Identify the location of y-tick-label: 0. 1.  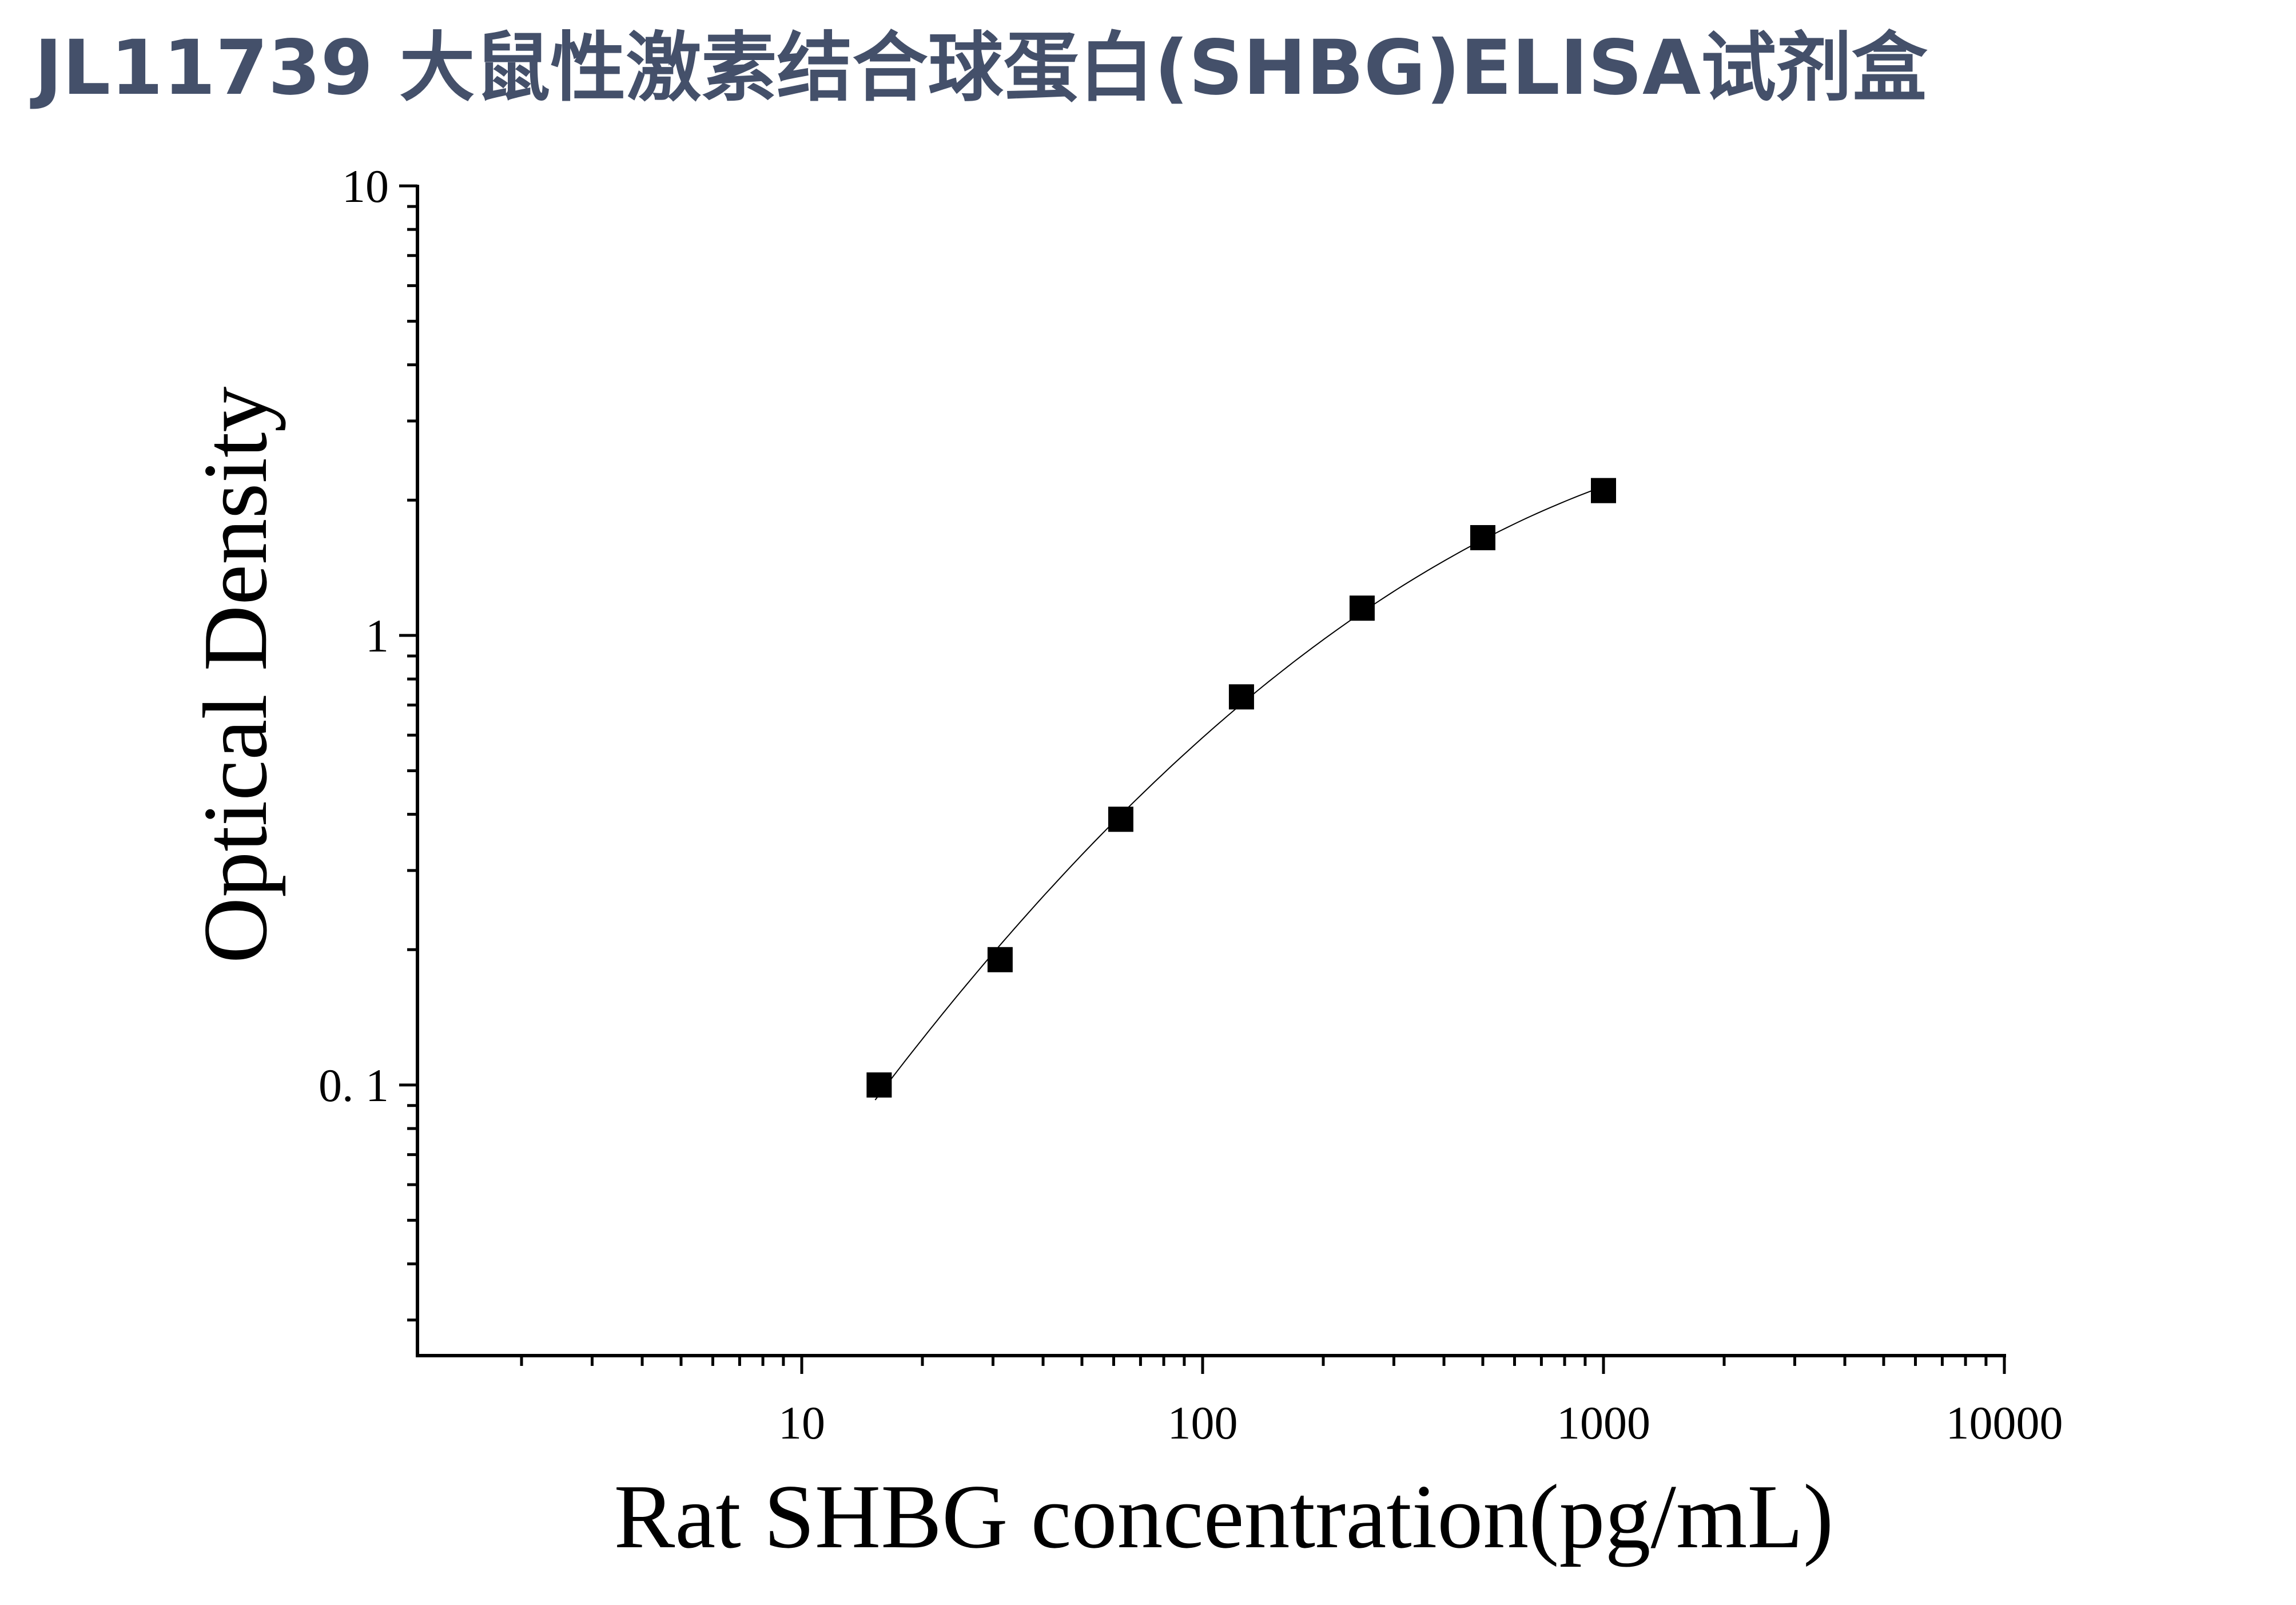
(354, 1085).